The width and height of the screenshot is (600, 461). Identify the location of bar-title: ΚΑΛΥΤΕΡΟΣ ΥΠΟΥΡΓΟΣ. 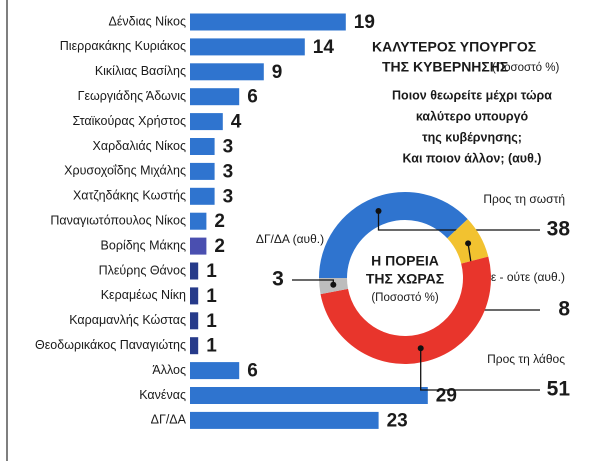
(454, 47).